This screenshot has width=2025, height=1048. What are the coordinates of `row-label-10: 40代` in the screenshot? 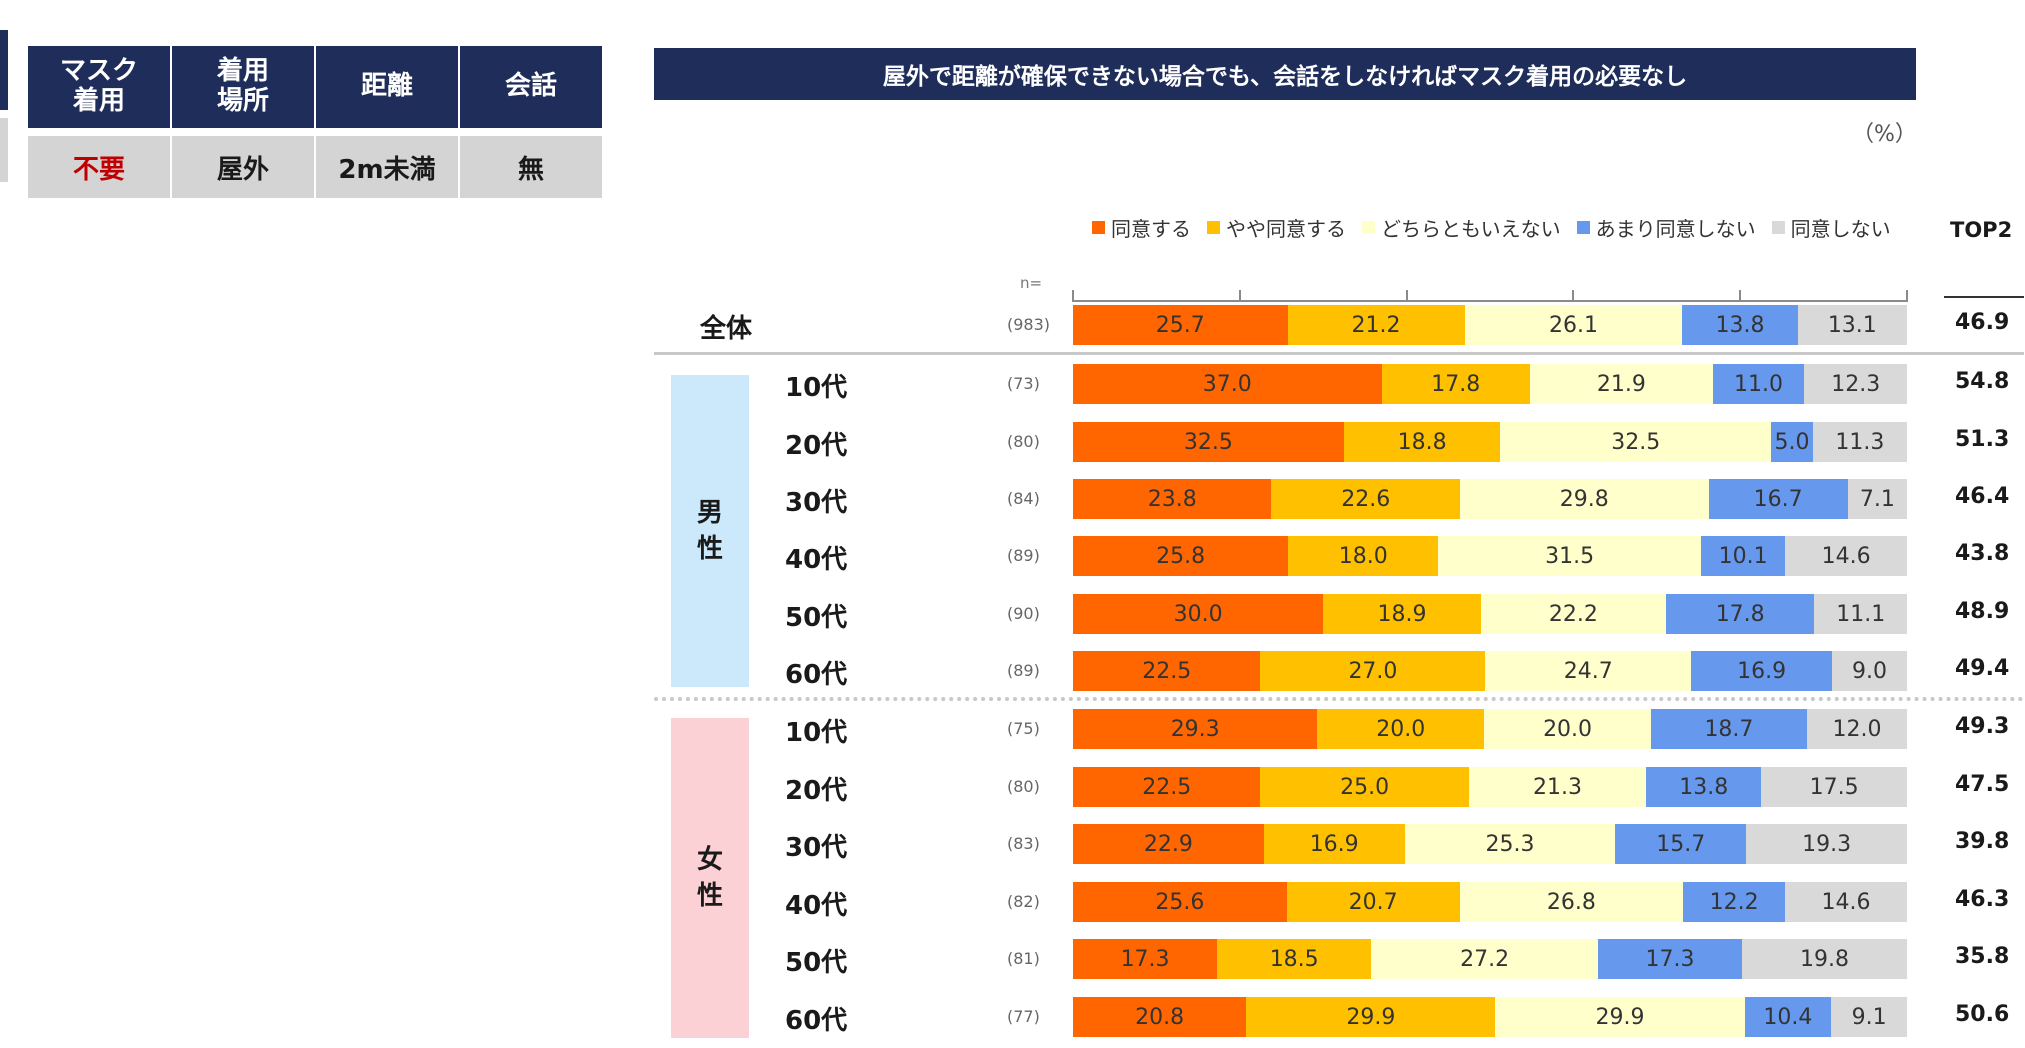 It's located at (816, 906).